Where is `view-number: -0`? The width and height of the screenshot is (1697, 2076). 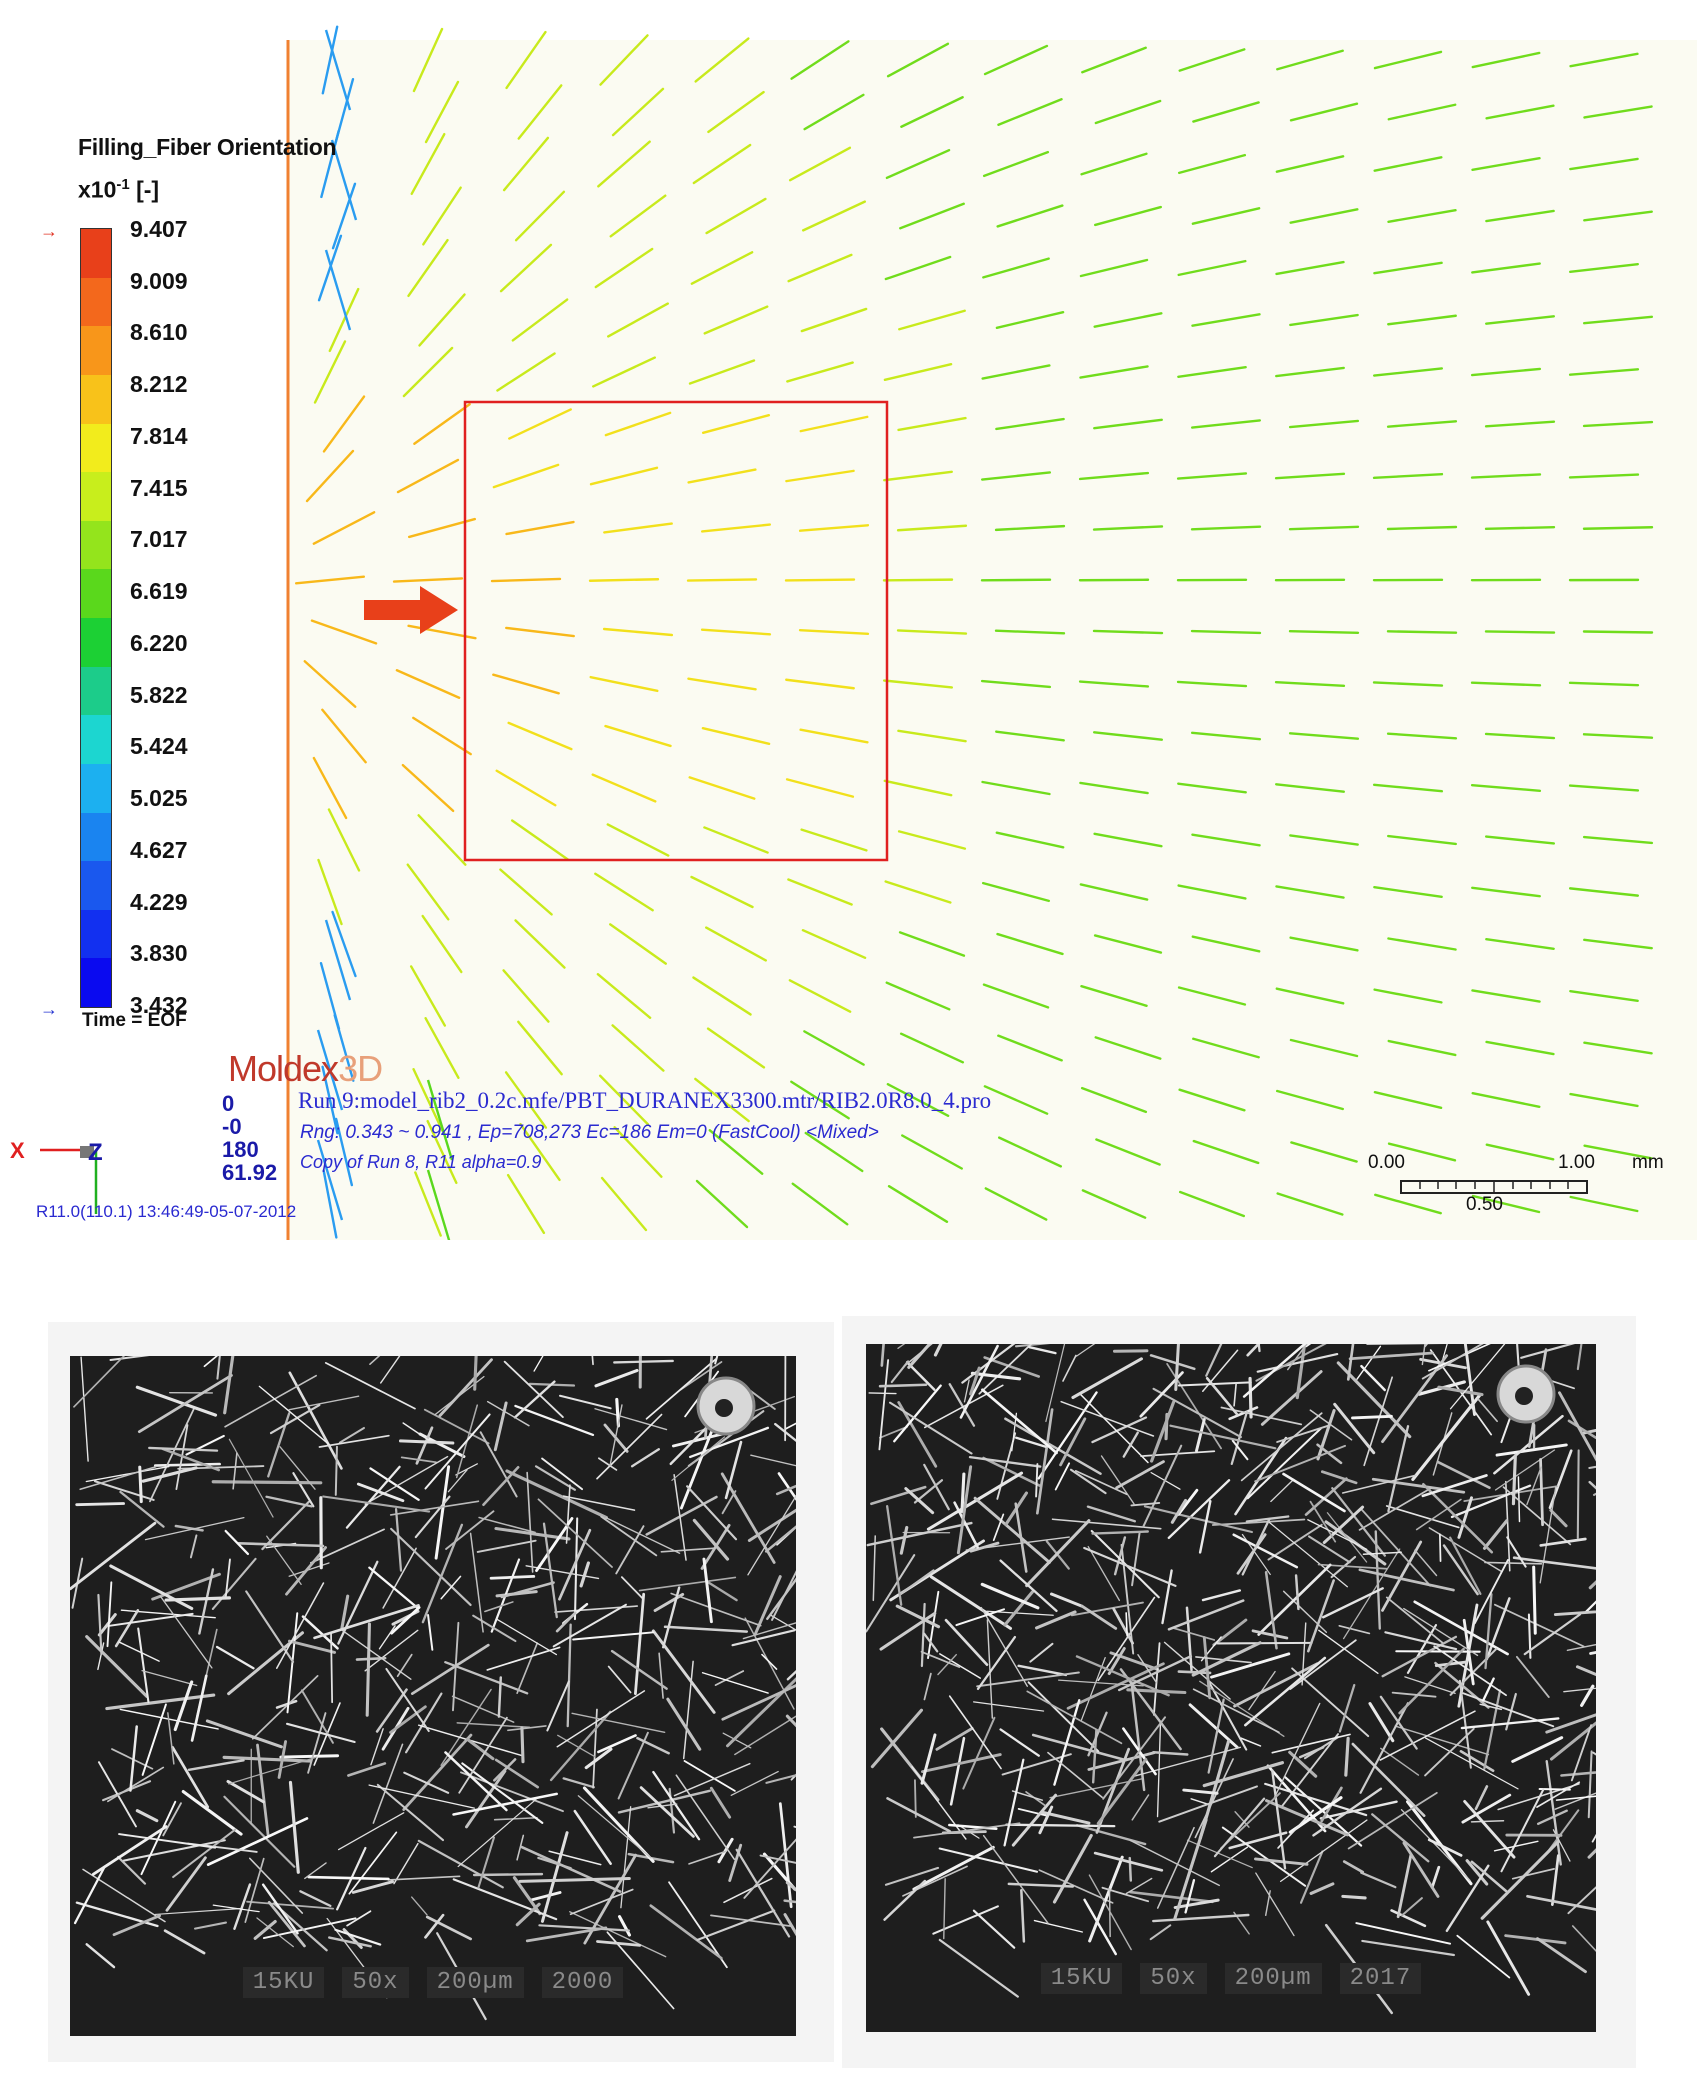
view-number: -0 is located at coordinates (232, 1126).